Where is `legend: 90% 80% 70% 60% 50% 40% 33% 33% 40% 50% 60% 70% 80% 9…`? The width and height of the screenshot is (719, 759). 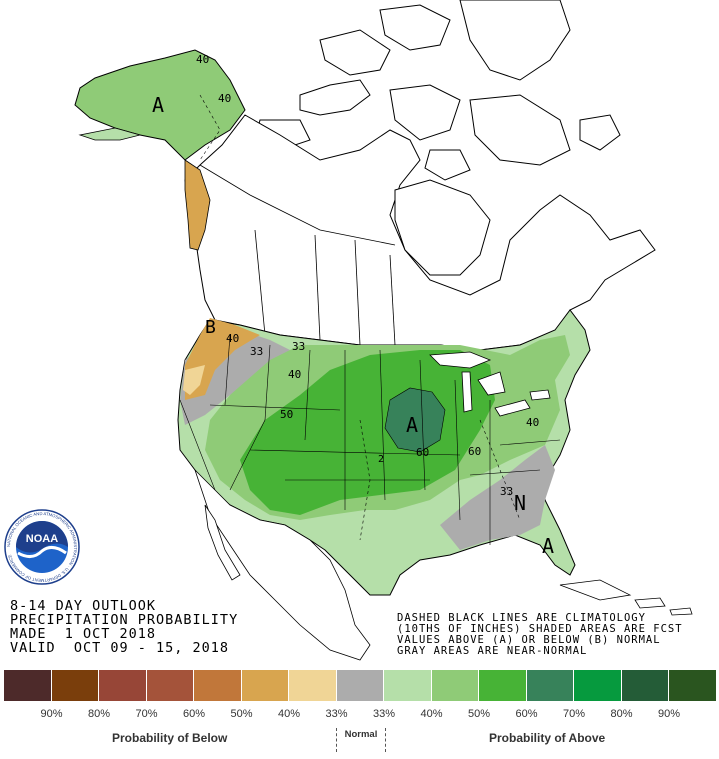 legend: 90% 80% 70% 60% 50% 40% 33% 33% 40% 50% 60% 70% 80% 9… is located at coordinates (359, 714).